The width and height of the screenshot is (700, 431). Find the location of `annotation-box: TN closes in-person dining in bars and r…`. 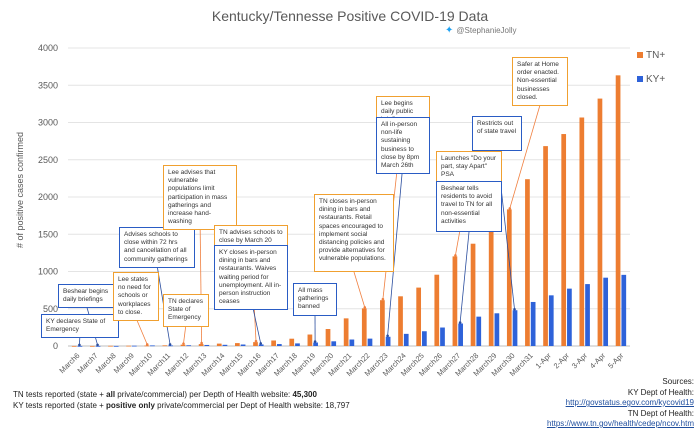

annotation-box: TN closes in-person dining in bars and r… is located at coordinates (354, 233).